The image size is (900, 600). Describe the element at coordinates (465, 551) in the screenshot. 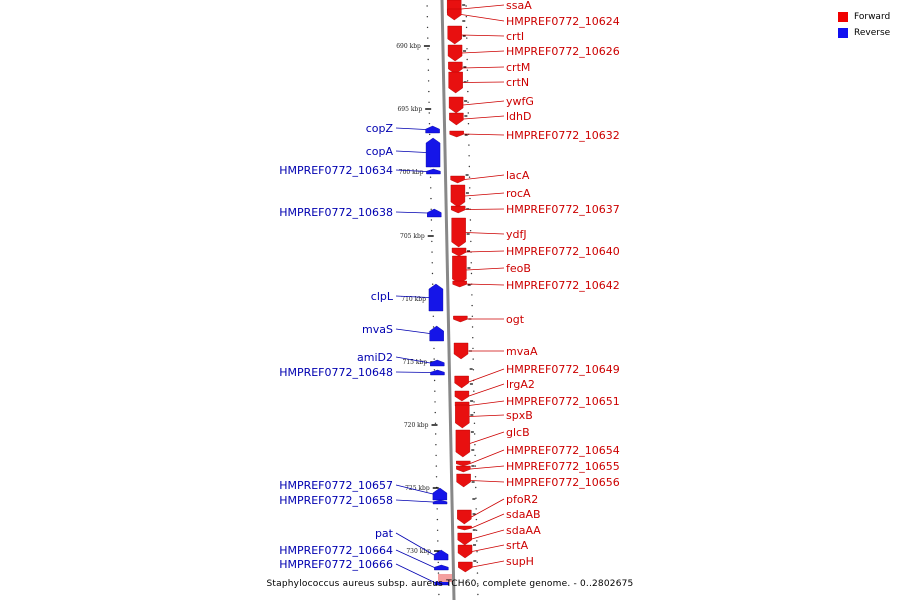

I see `forward-gene-srtA` at that location.